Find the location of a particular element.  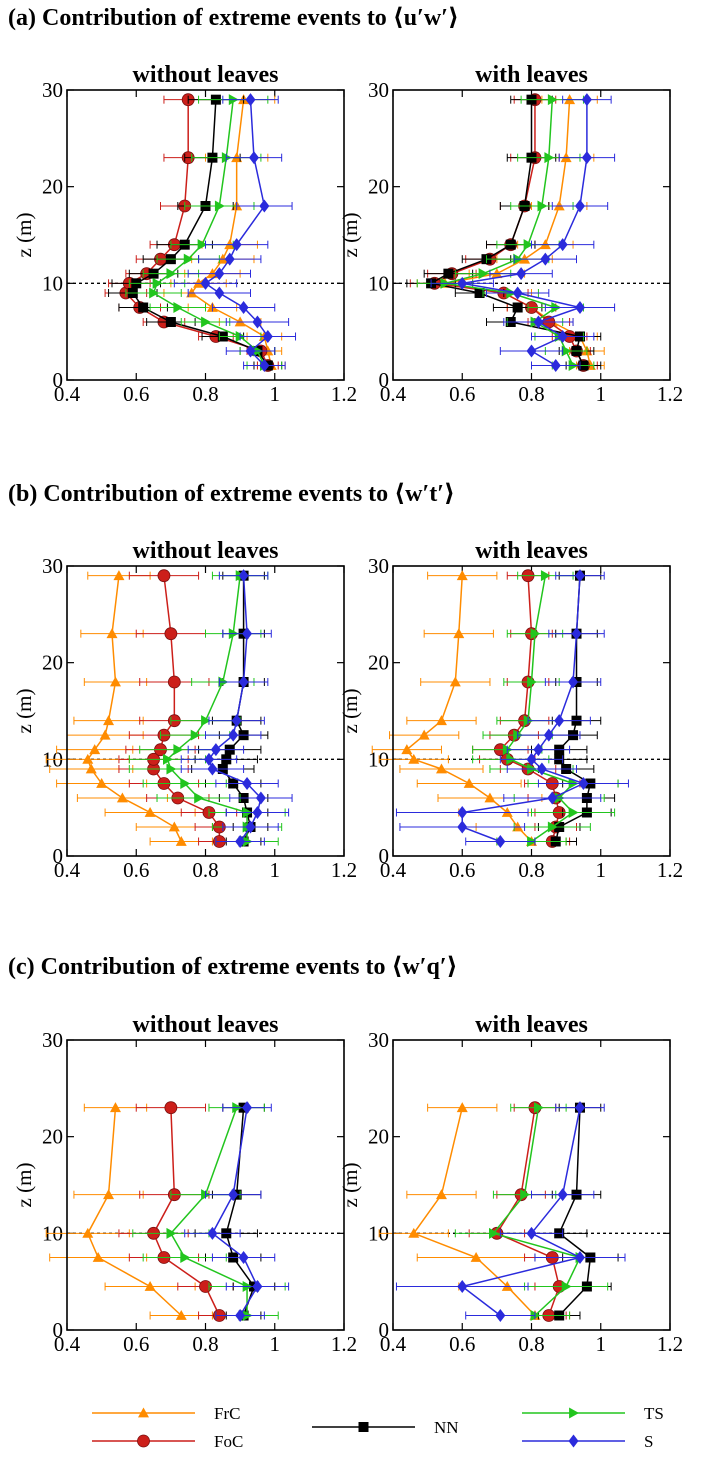

panel-title: without leaves is located at coordinates (206, 551).